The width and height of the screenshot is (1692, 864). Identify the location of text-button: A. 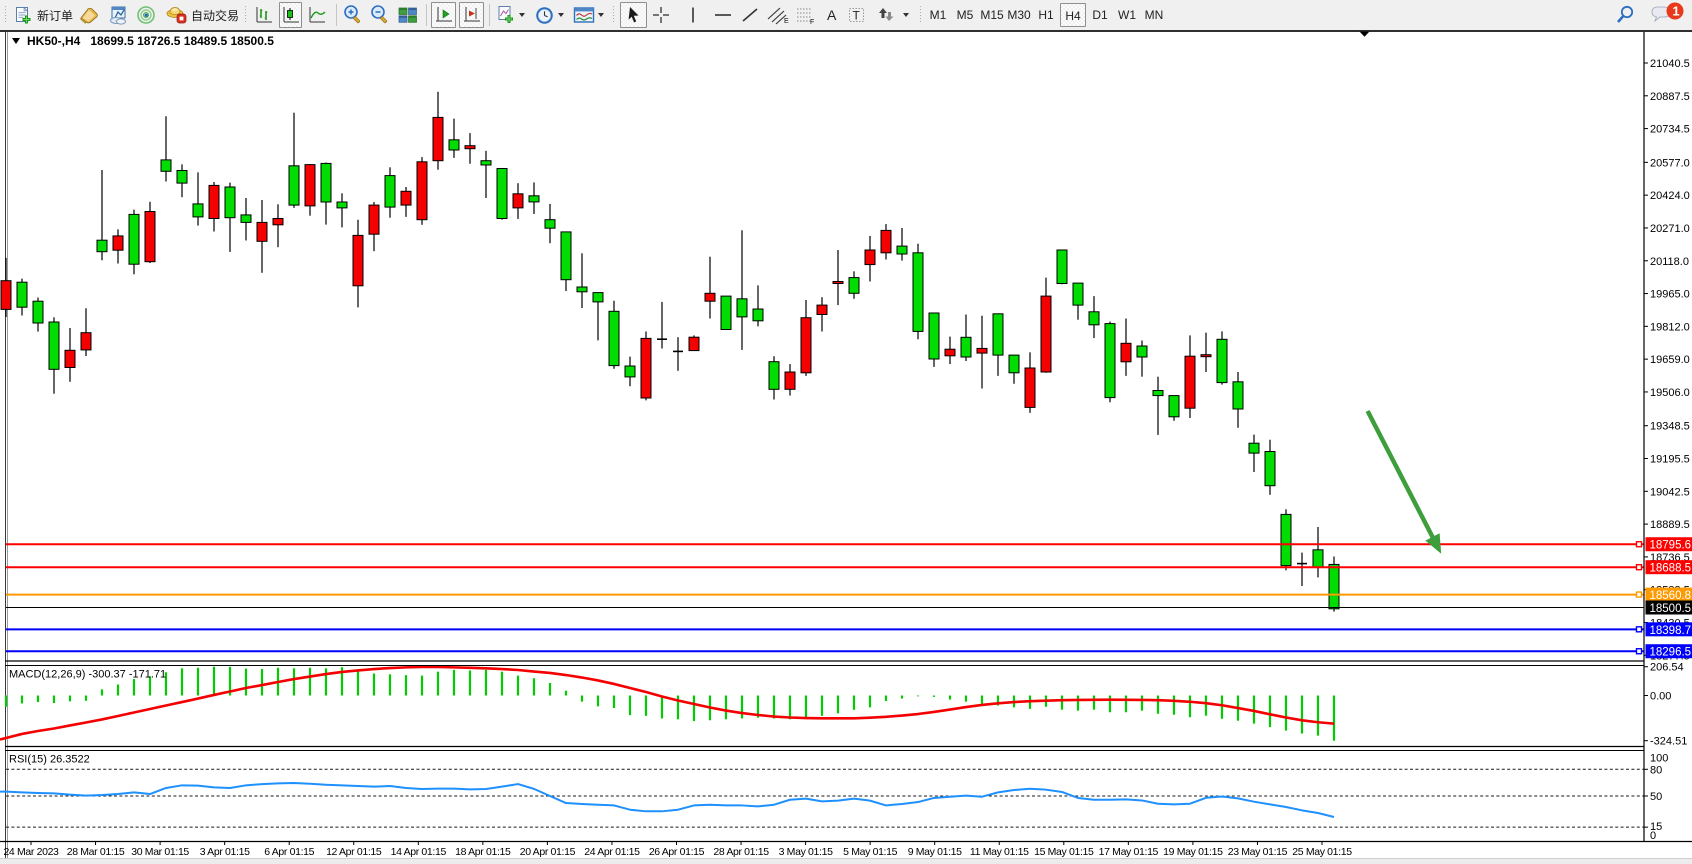
(832, 15).